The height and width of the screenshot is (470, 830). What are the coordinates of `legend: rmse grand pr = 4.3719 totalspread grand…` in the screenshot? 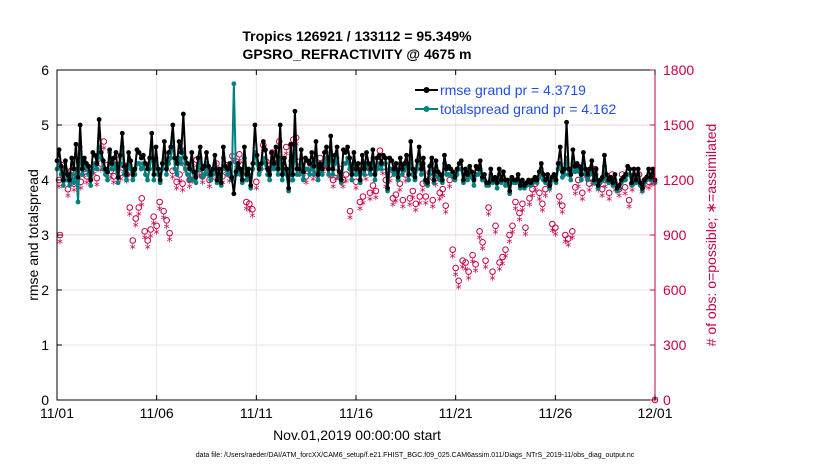 It's located at (516, 99).